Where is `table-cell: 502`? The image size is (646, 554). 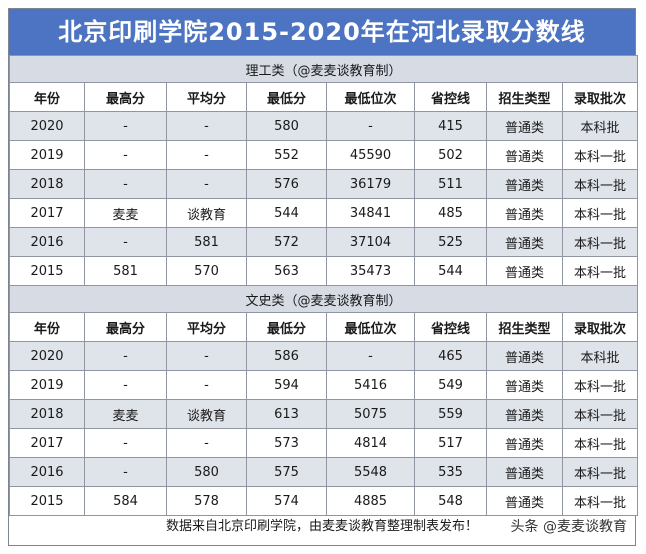
table-cell: 502 is located at coordinates (450, 155).